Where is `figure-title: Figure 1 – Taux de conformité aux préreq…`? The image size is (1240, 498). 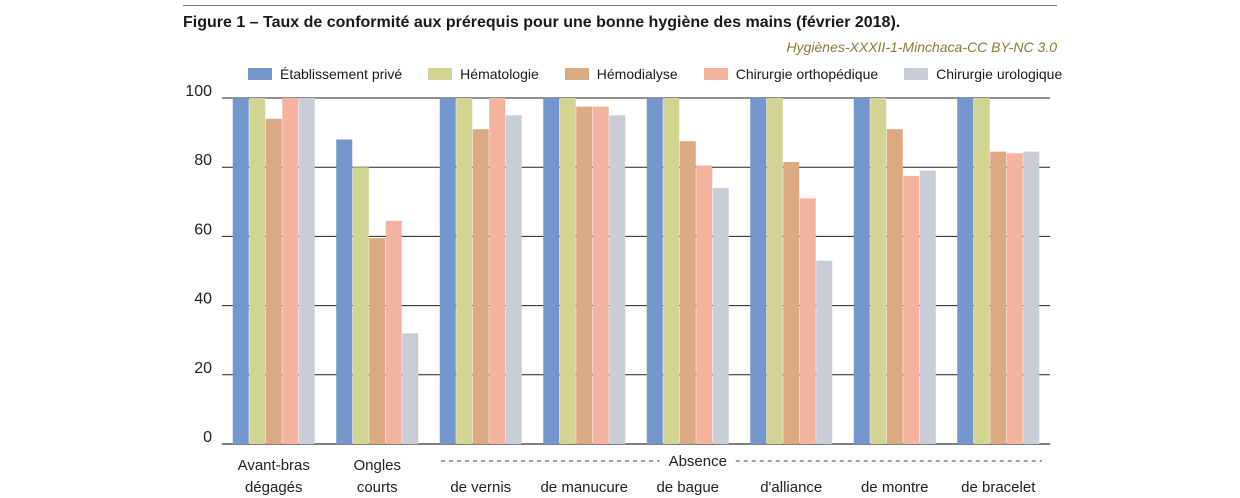
figure-title: Figure 1 – Taux de conformité aux préreq… is located at coordinates (542, 22).